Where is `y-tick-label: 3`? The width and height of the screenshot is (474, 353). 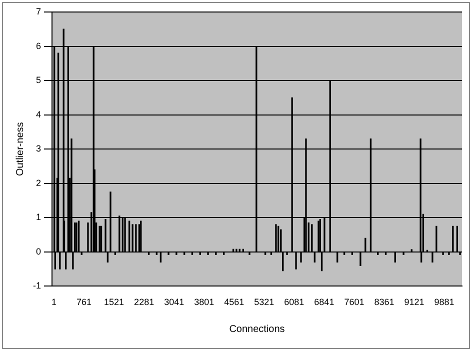
y-tick-label: 3 is located at coordinates (38, 149).